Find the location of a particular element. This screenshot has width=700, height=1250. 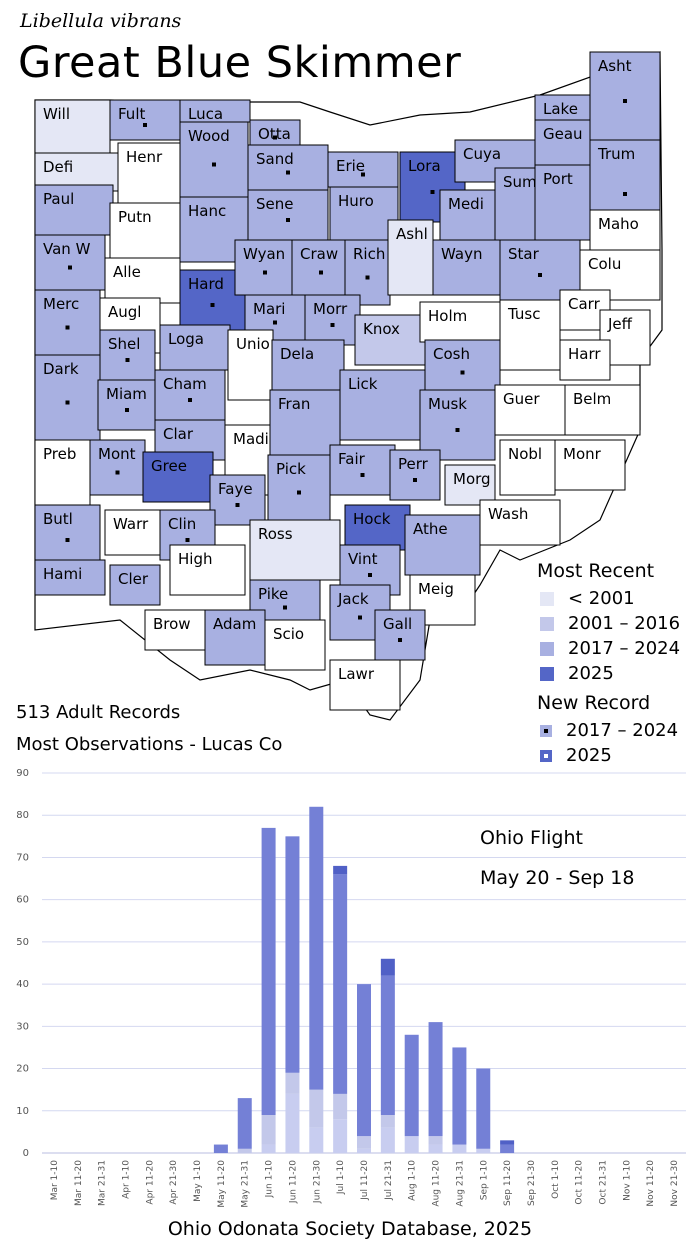

county-warr is located at coordinates (132, 532).